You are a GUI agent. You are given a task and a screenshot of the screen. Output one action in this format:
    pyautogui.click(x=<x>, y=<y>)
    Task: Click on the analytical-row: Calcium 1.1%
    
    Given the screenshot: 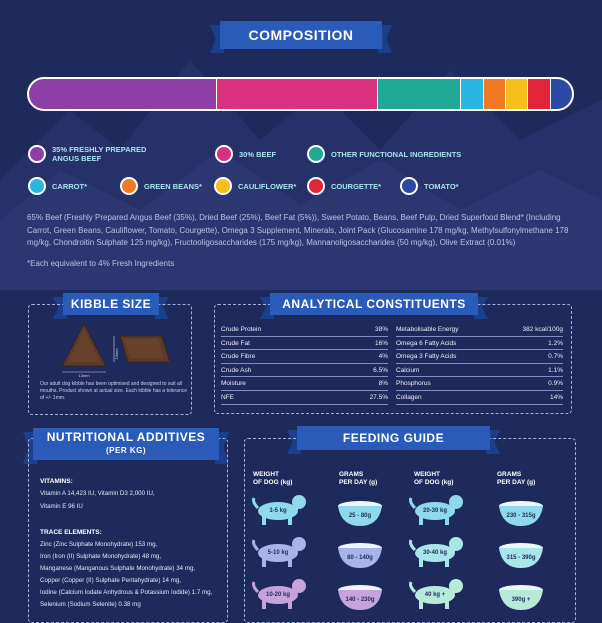 What is the action you would take?
    pyautogui.click(x=479, y=371)
    